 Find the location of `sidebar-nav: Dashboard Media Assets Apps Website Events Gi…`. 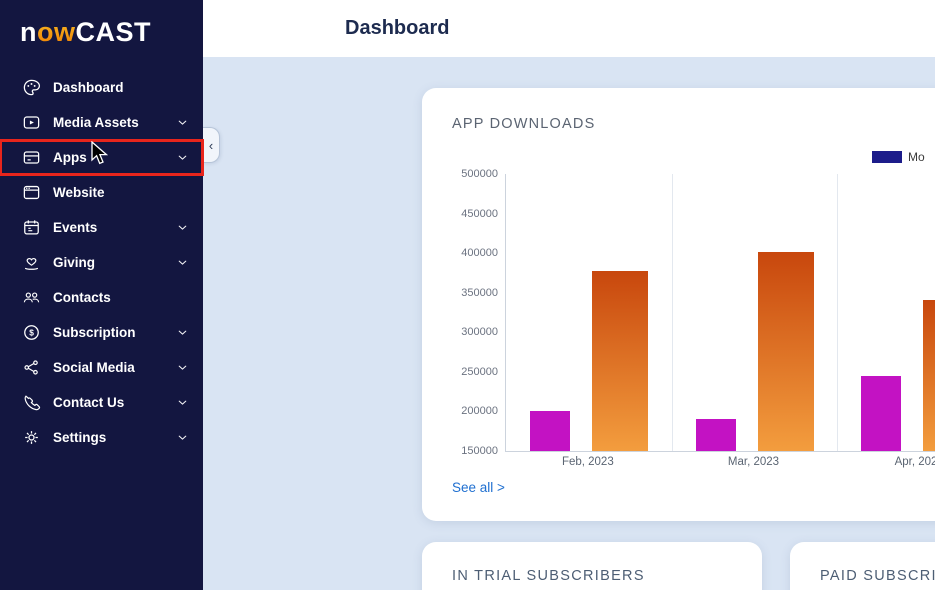

sidebar-nav: Dashboard Media Assets Apps Website Events Gi… is located at coordinates (102, 262).